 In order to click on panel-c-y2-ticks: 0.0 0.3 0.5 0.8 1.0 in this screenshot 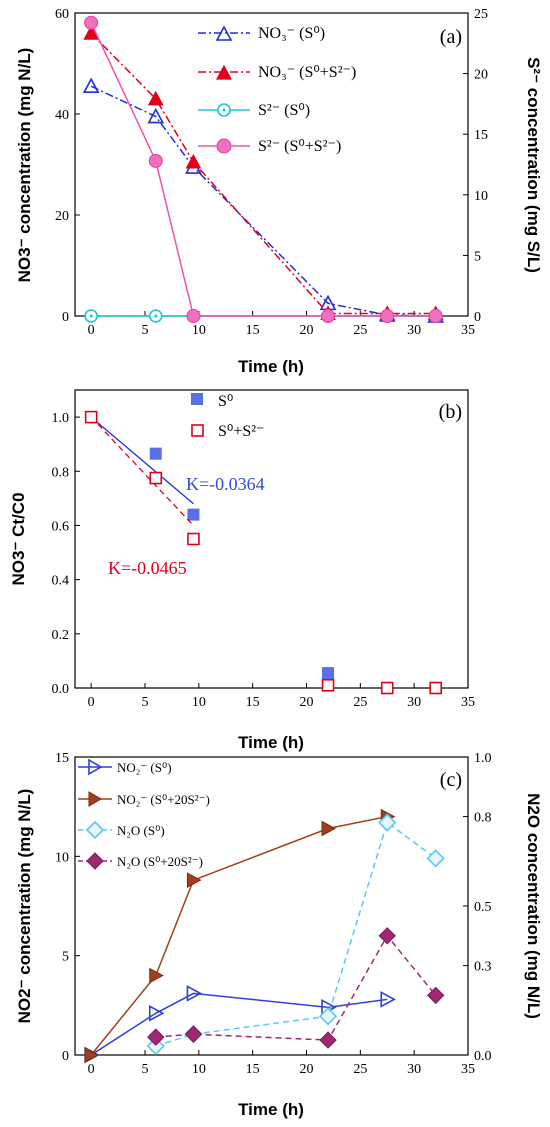, I will do `click(477, 907)`.